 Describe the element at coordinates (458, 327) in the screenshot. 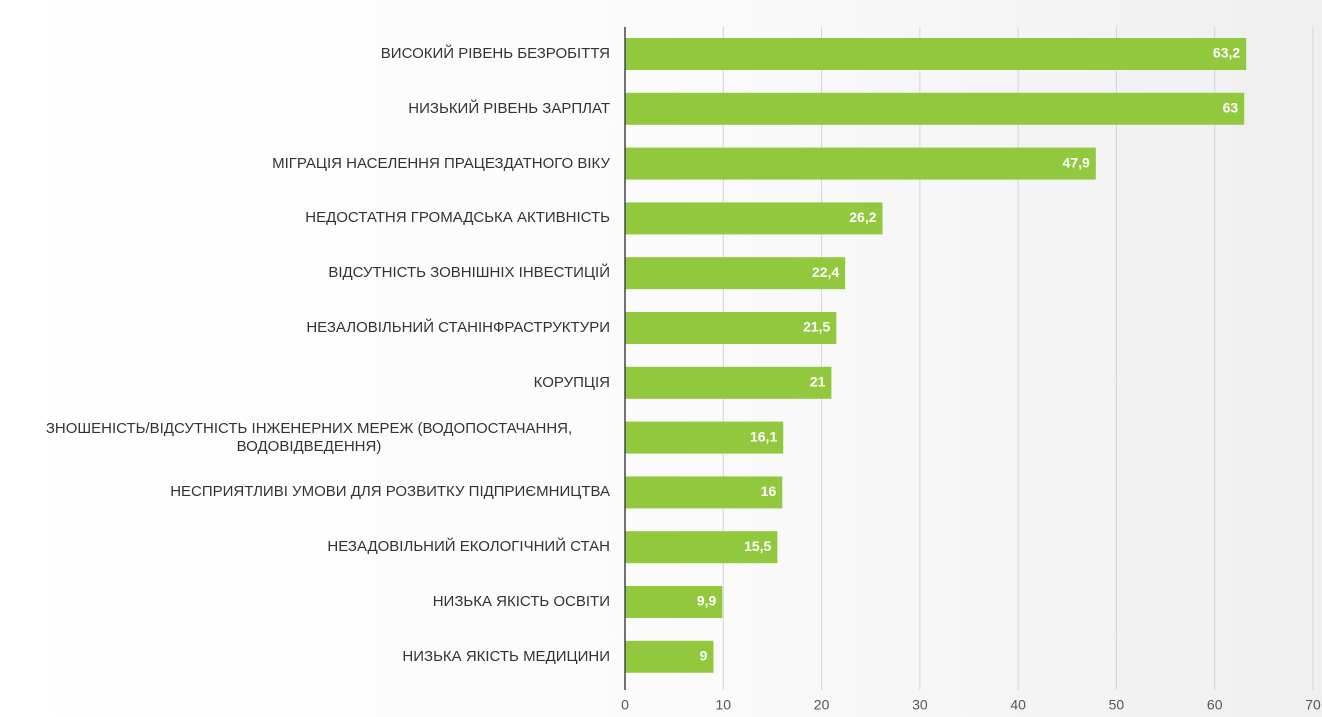

I see `y-tick-label: НЕЗАЛОВІЛЬНИЙ СТАНІНФРАСТРУКТУРИ` at that location.